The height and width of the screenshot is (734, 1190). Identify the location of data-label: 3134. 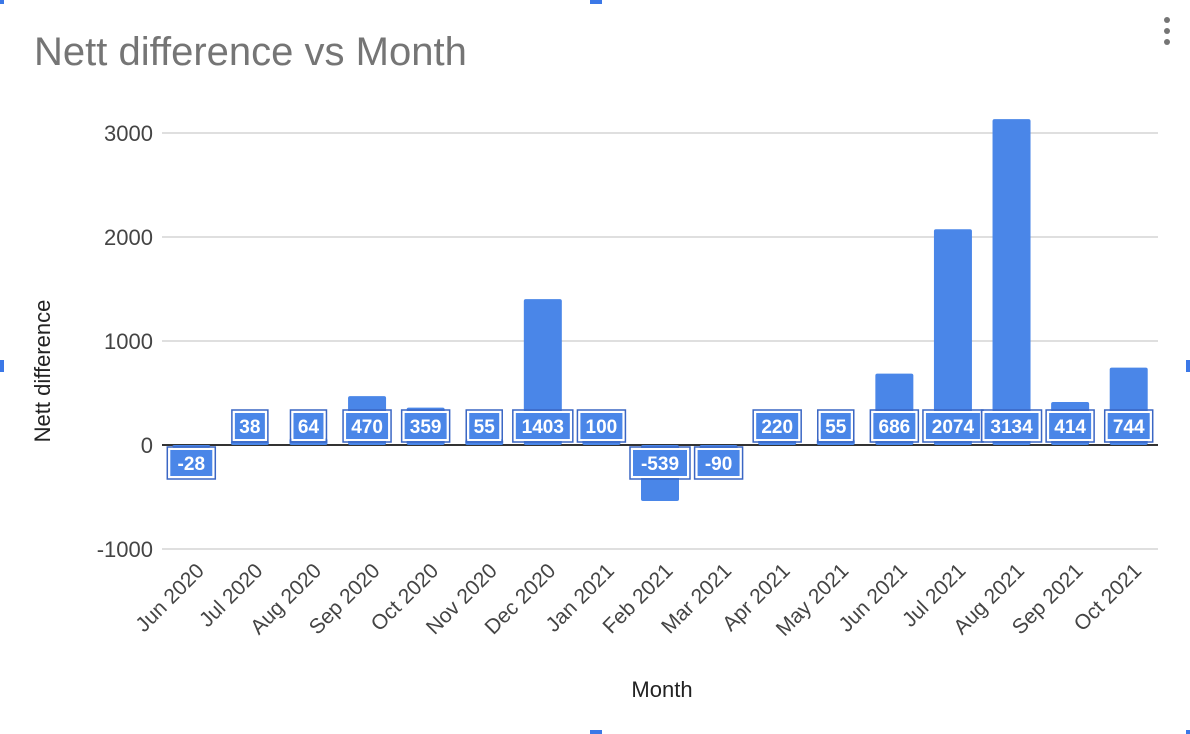
(1011, 426).